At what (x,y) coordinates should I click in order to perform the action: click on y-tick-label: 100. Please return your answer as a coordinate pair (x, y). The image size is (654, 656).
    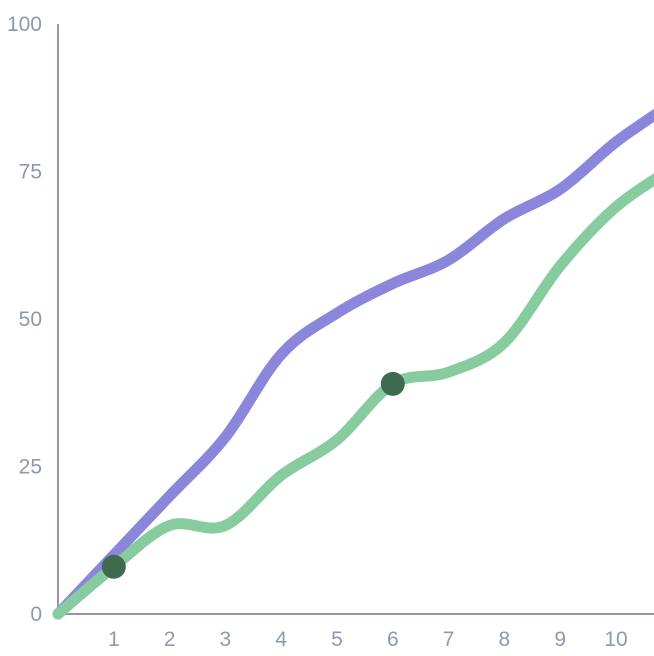
    Looking at the image, I should click on (24, 24).